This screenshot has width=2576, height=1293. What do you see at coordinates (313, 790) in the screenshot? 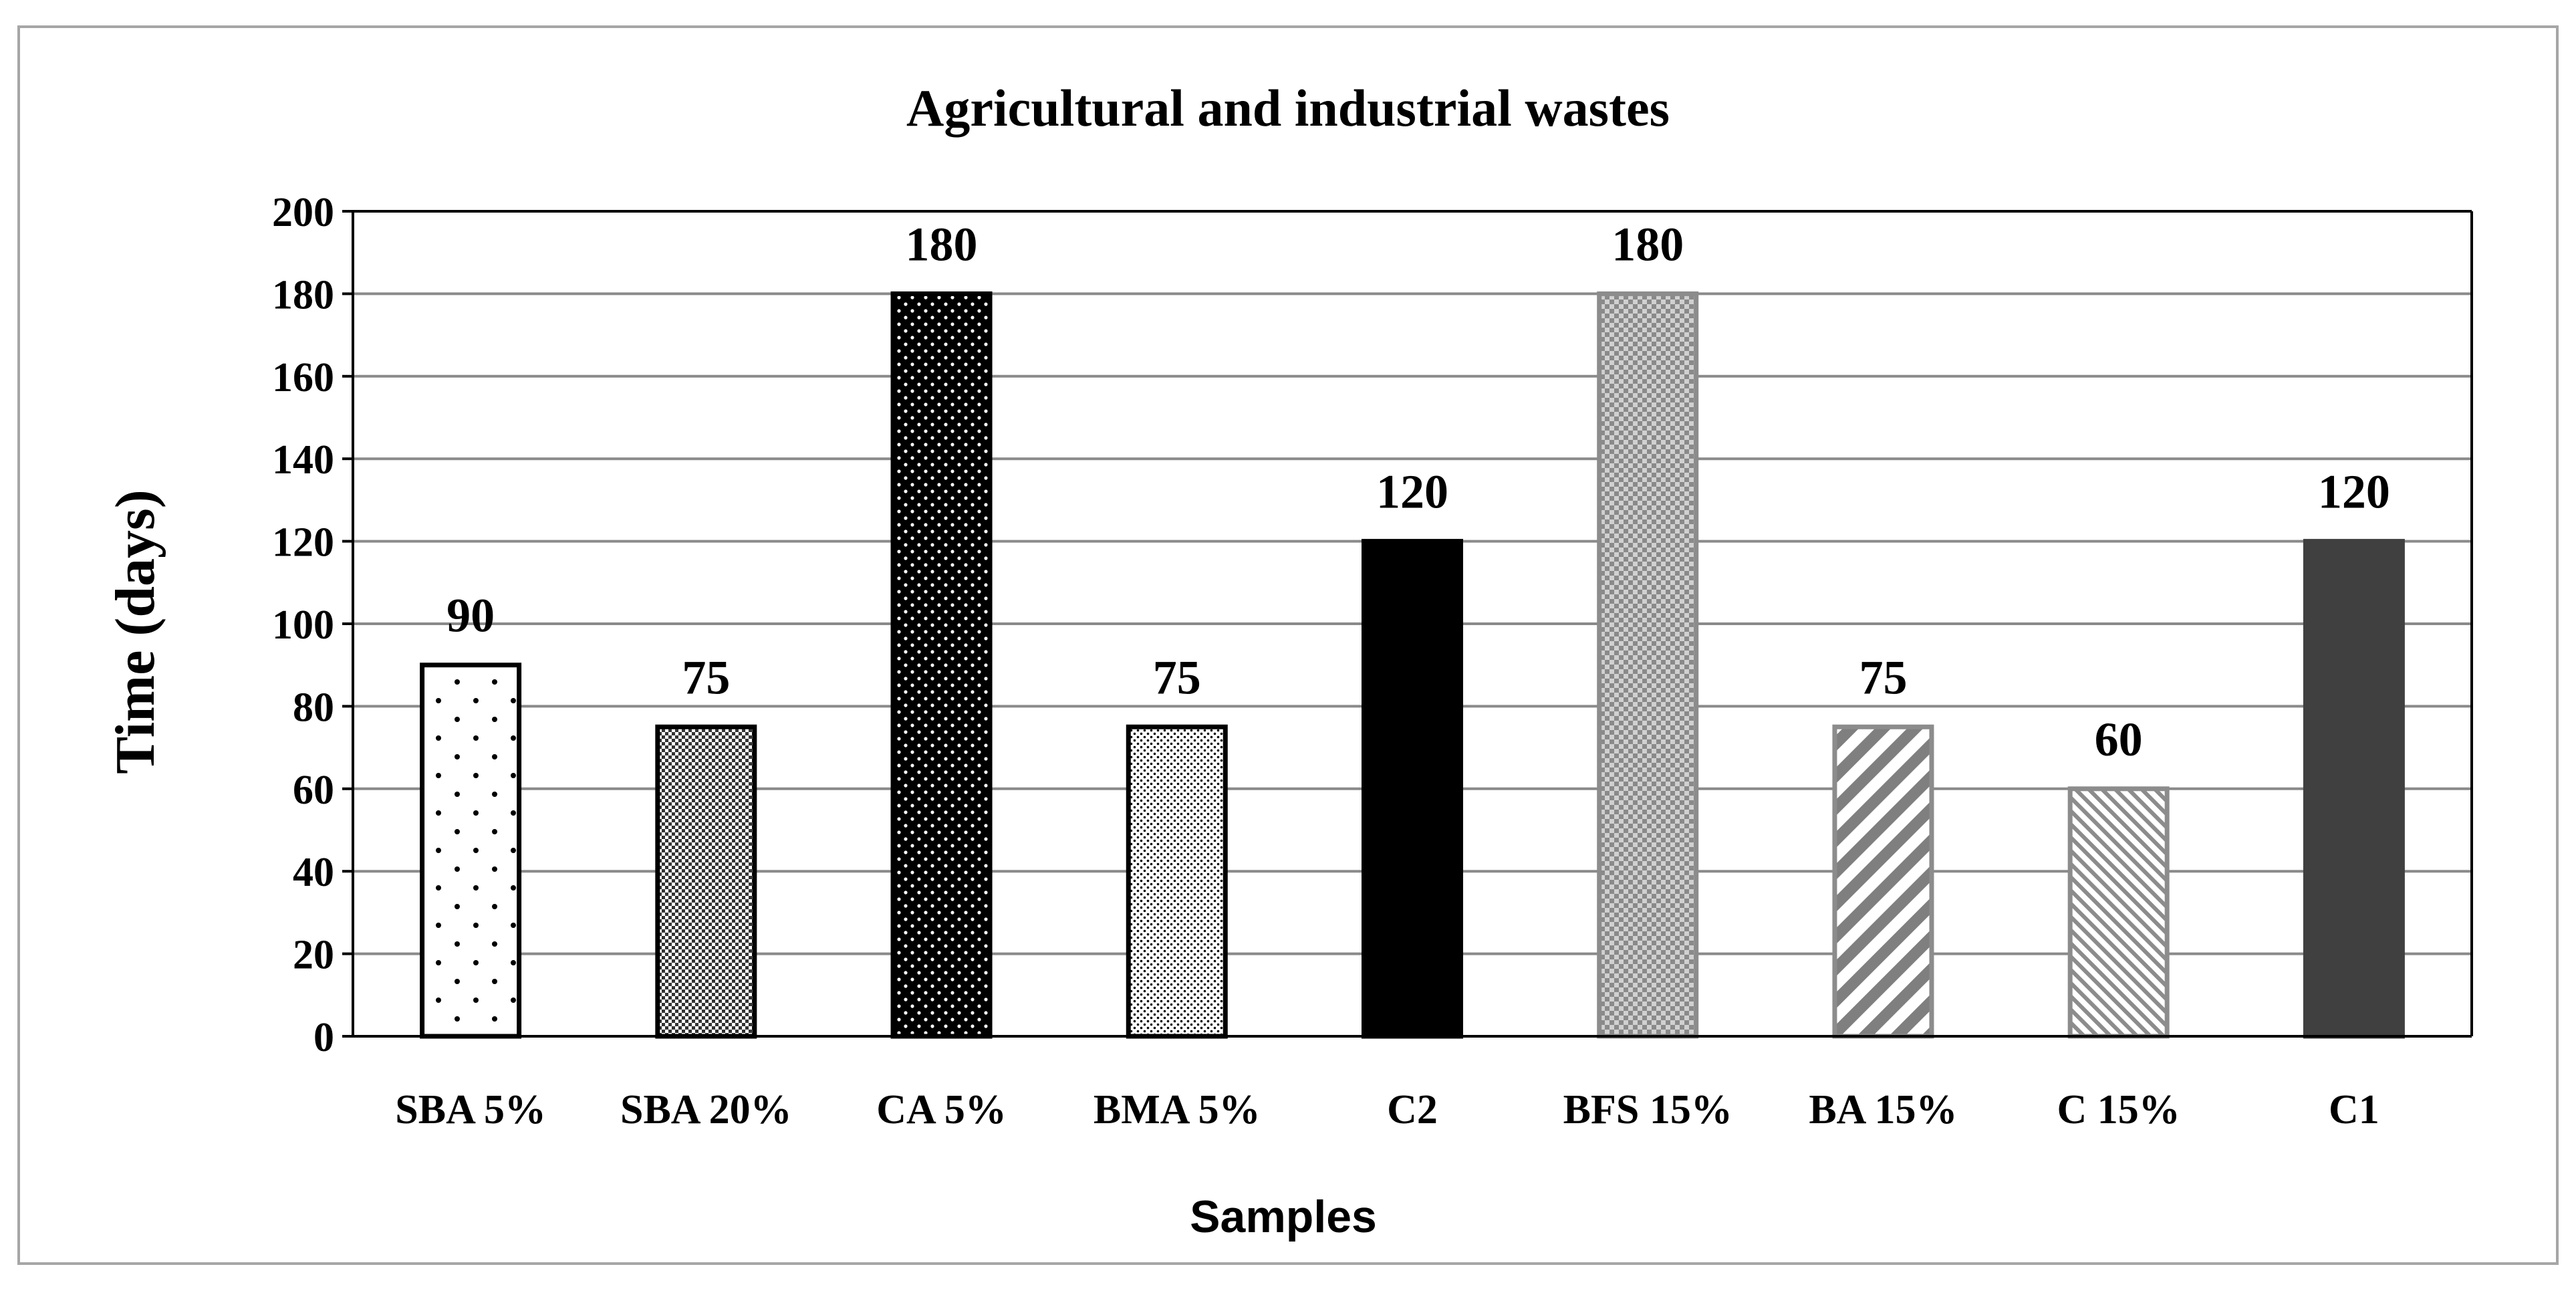
I see `y-tick-label: 60` at bounding box center [313, 790].